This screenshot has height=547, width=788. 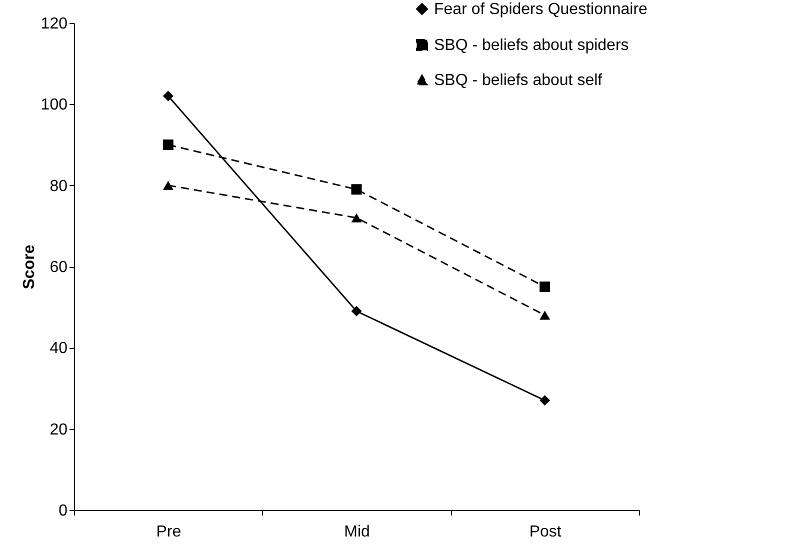 I want to click on y-tick-label: 100, so click(x=54, y=105).